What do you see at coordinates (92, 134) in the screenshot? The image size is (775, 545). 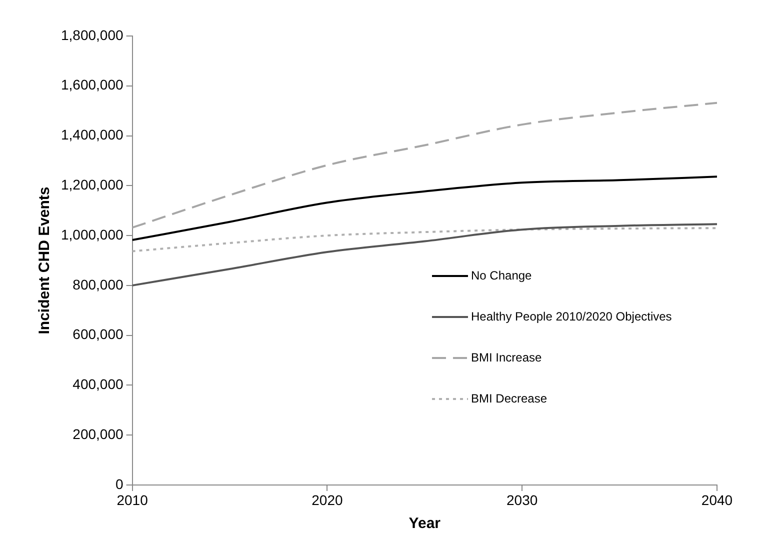 I see `y-tick-label: 1,400,000` at bounding box center [92, 134].